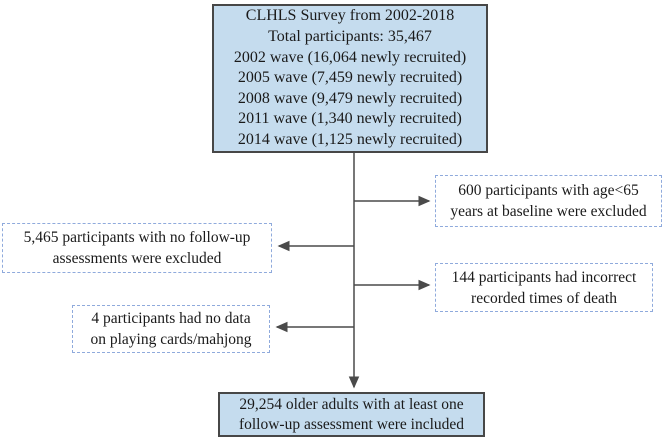  Describe the element at coordinates (350, 119) in the screenshot. I see `wave-2011: 2011 wave (1,340 newly recruited)` at that location.